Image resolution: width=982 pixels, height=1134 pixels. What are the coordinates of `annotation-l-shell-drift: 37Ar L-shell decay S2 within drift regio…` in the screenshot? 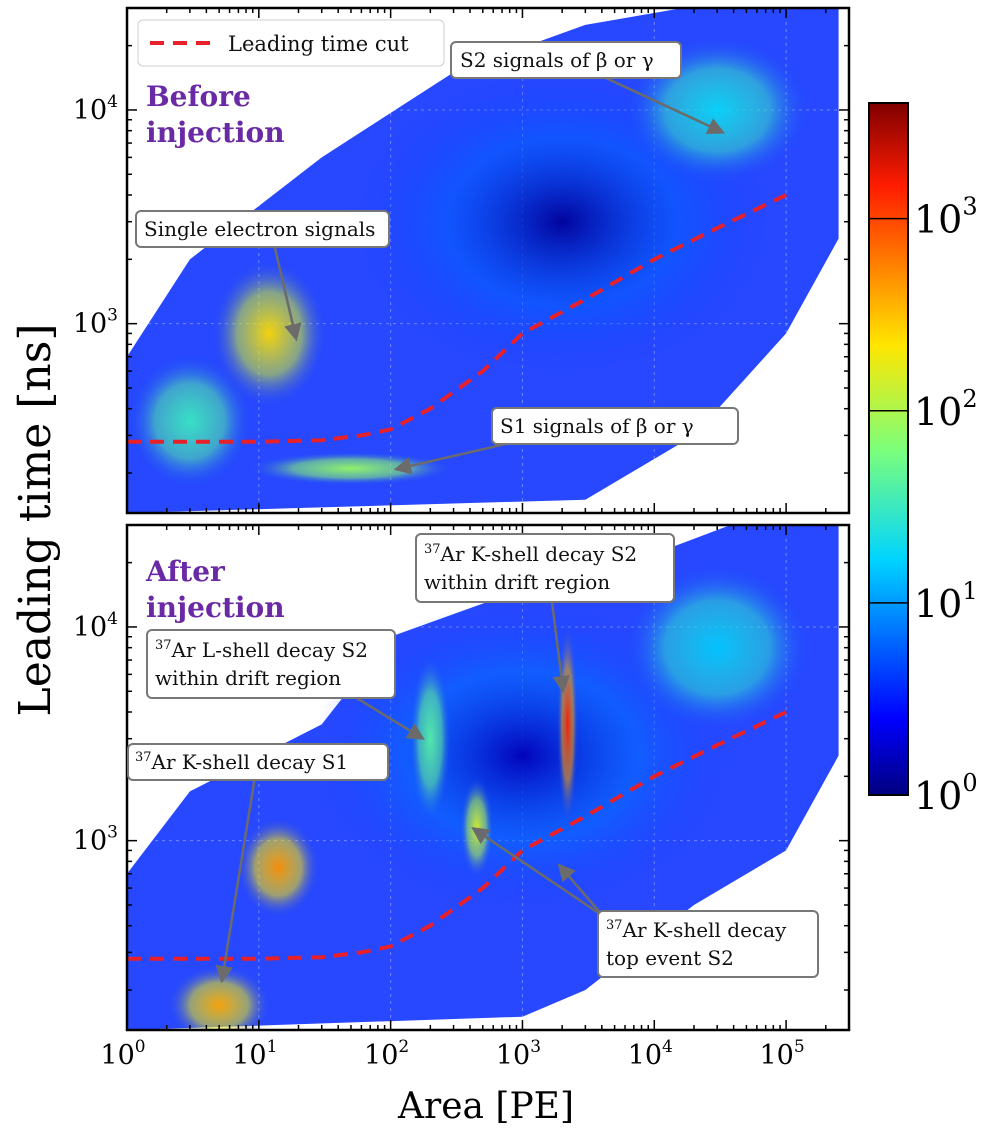 It's located at (285, 684).